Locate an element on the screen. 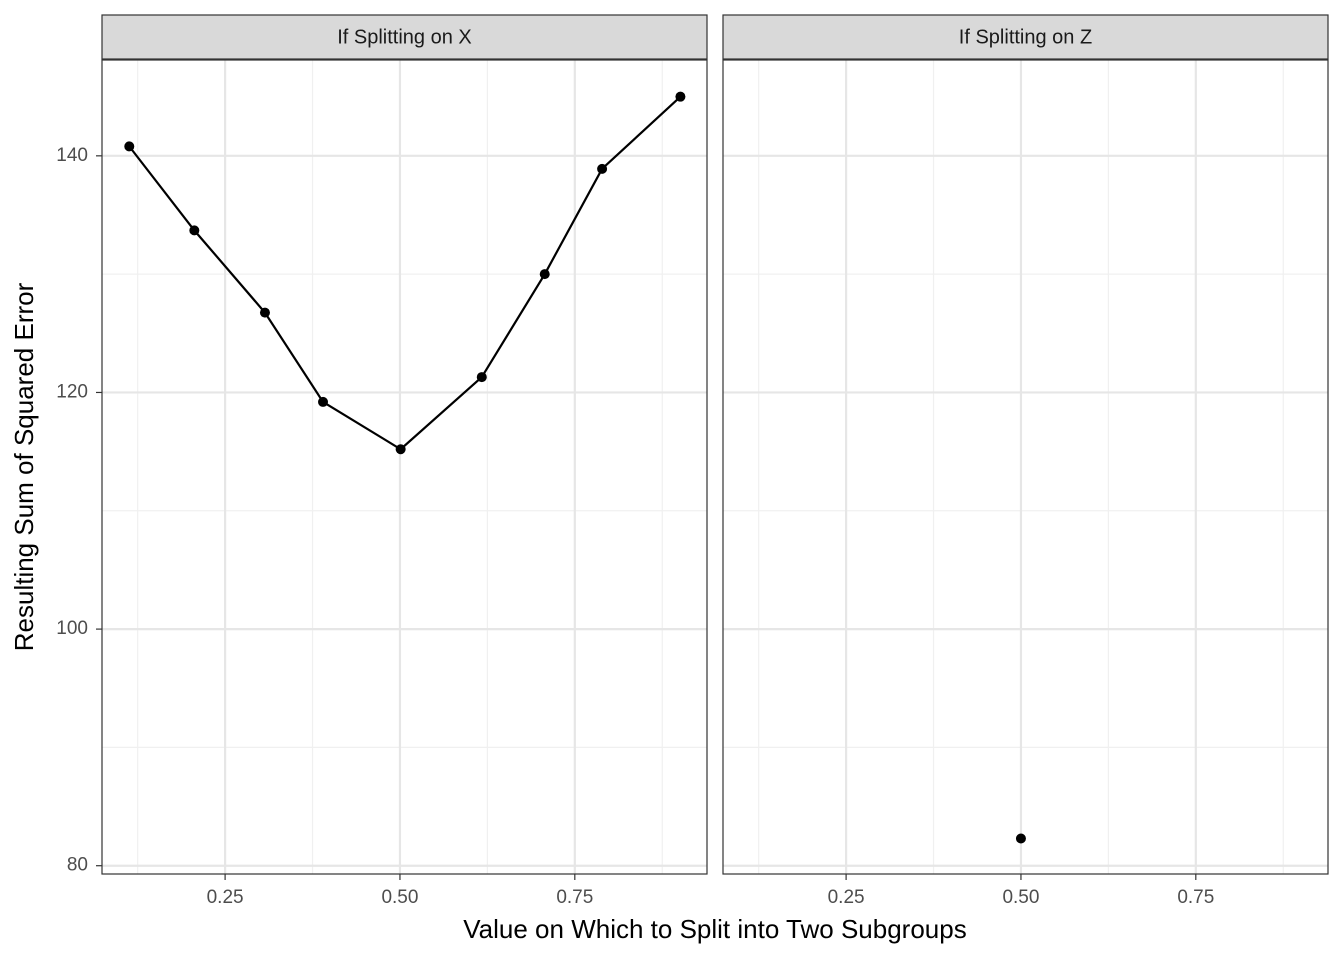 The width and height of the screenshot is (1344, 965). facet-title: If Splitting on Z is located at coordinates (1025, 37).